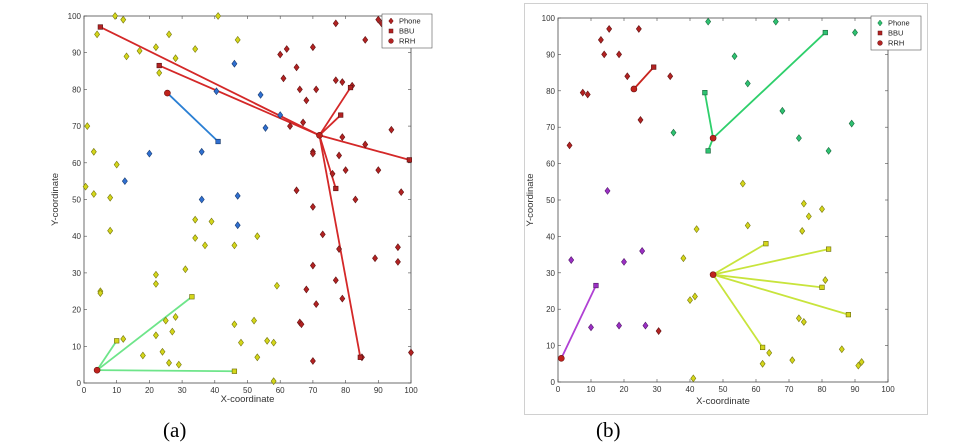 This screenshot has width=973, height=447. I want to click on y-tick-label: 70, so click(76, 126).